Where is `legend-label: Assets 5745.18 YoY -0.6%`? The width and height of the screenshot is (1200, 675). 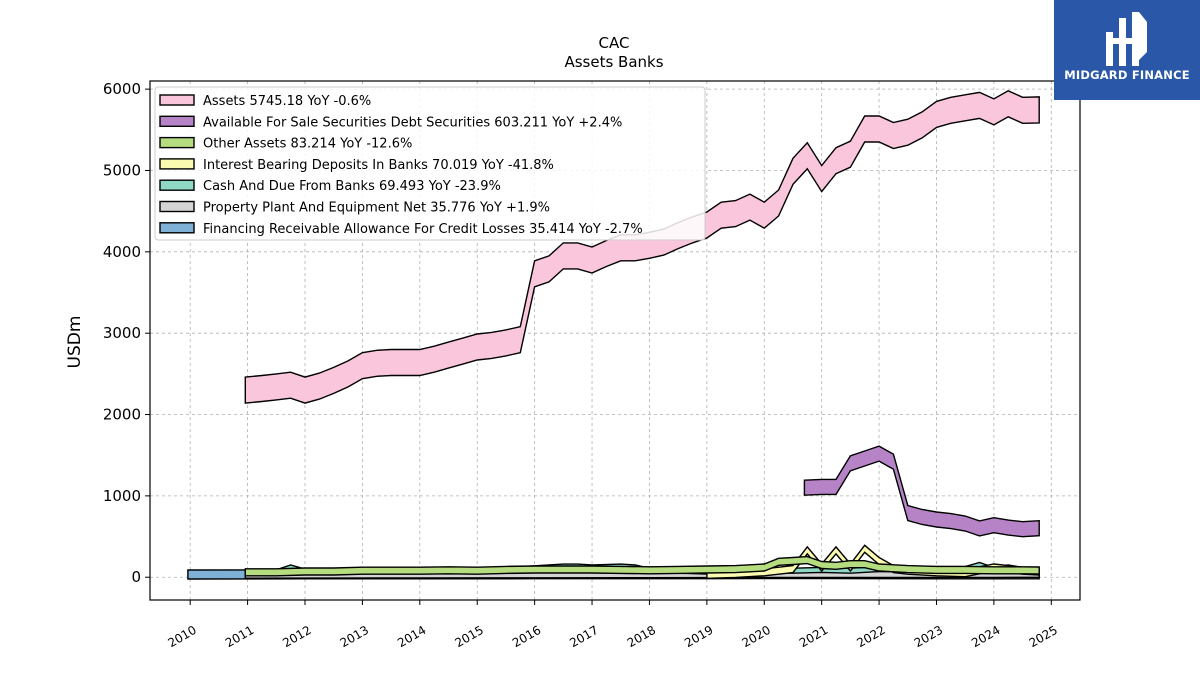
legend-label: Assets 5745.18 YoY -0.6% is located at coordinates (287, 101).